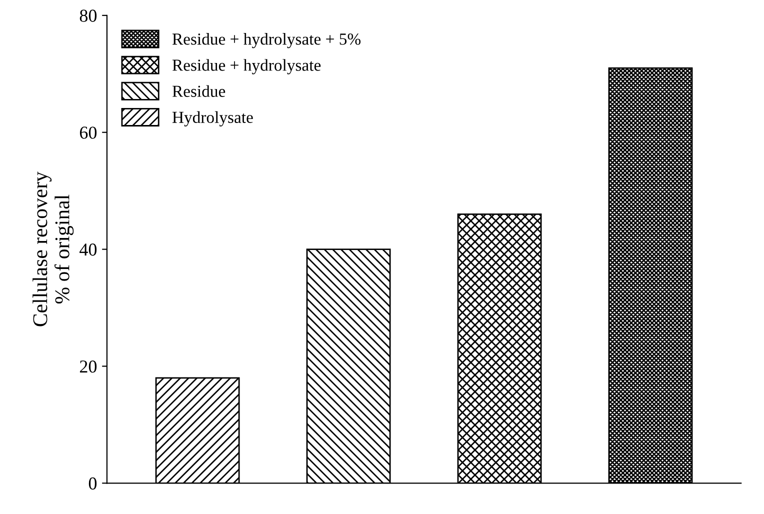 Image resolution: width=764 pixels, height=514 pixels. Describe the element at coordinates (92, 483) in the screenshot. I see `y-tick-label: 0` at that location.